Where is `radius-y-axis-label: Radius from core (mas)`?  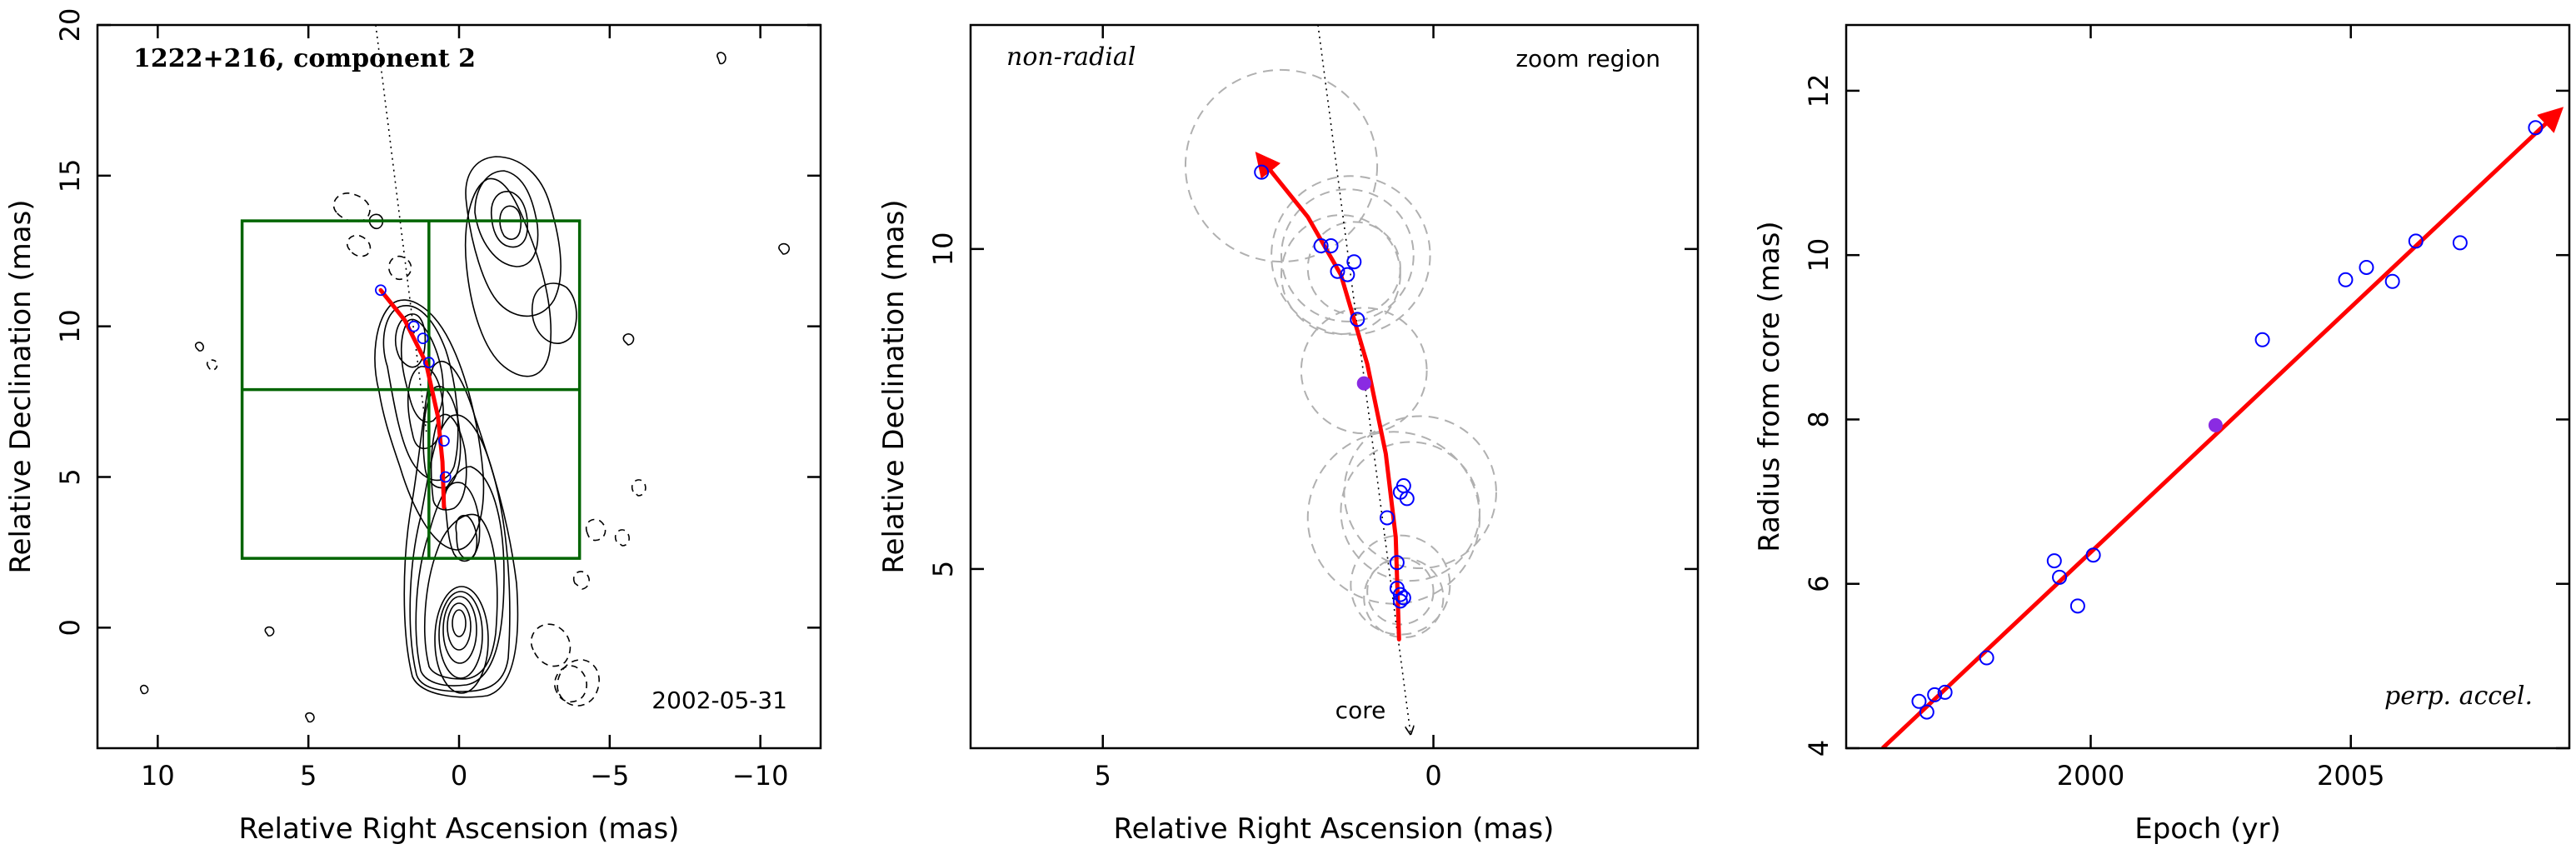
radius-y-axis-label: Radius from core (mas) is located at coordinates (1769, 386).